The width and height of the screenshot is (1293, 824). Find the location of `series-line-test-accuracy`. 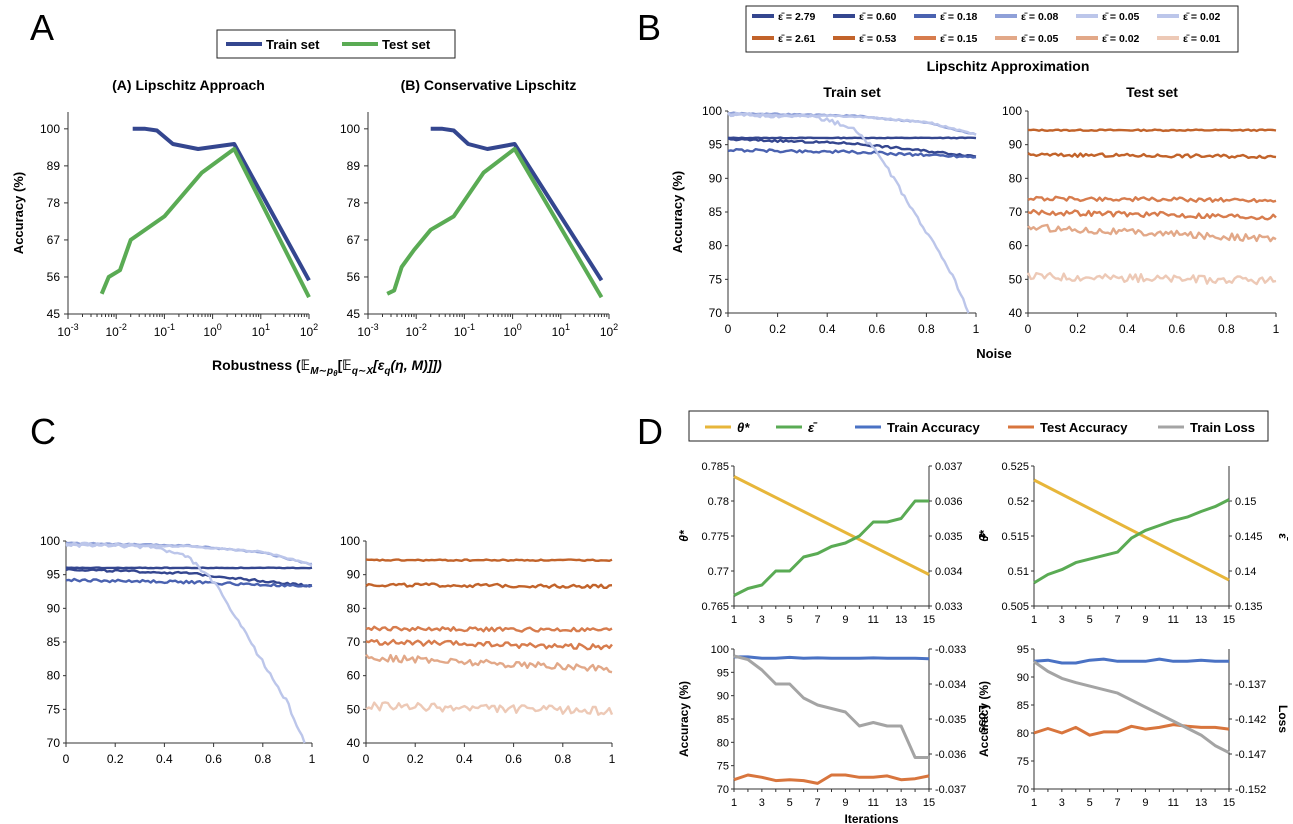

series-line-test-accuracy is located at coordinates (1131, 730).